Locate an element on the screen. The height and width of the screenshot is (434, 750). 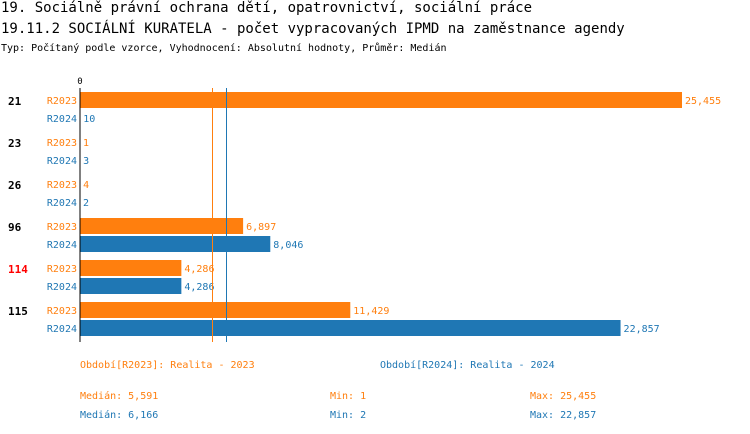
median-2023: Medián: 5,591 is located at coordinates (119, 396).